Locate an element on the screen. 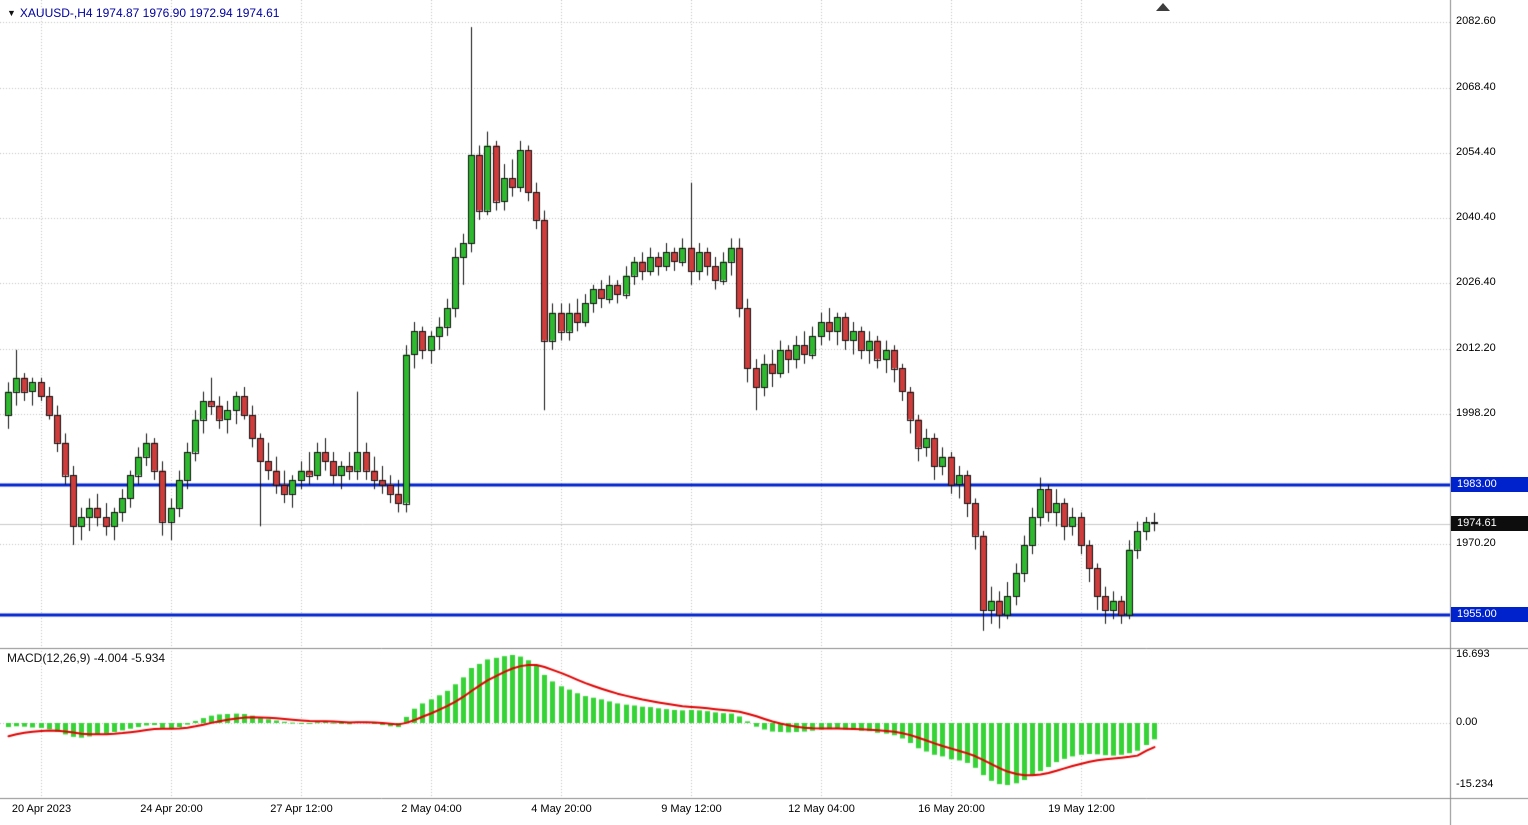 This screenshot has width=1528, height=825. time-axis-label: 24 Apr 20:00 is located at coordinates (171, 809).